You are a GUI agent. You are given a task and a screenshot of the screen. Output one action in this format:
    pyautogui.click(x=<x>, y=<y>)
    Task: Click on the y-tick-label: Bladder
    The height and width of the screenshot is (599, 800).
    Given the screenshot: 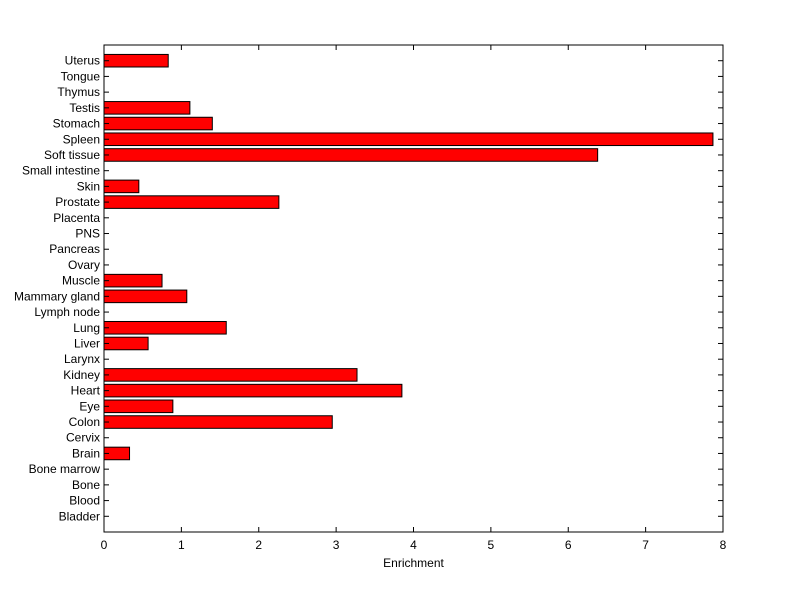 What is the action you would take?
    pyautogui.click(x=79, y=516)
    